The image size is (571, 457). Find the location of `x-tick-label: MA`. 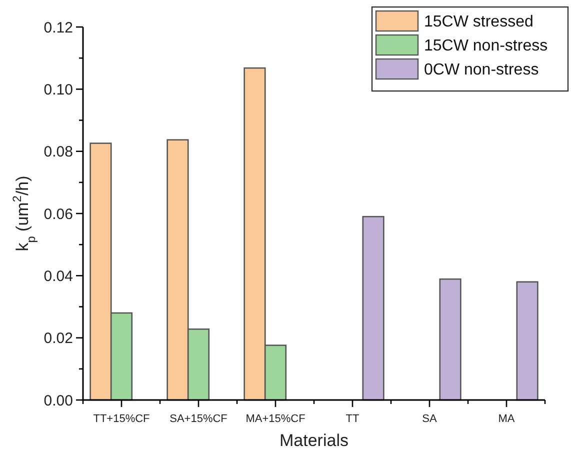

x-tick-label: MA is located at coordinates (507, 419).